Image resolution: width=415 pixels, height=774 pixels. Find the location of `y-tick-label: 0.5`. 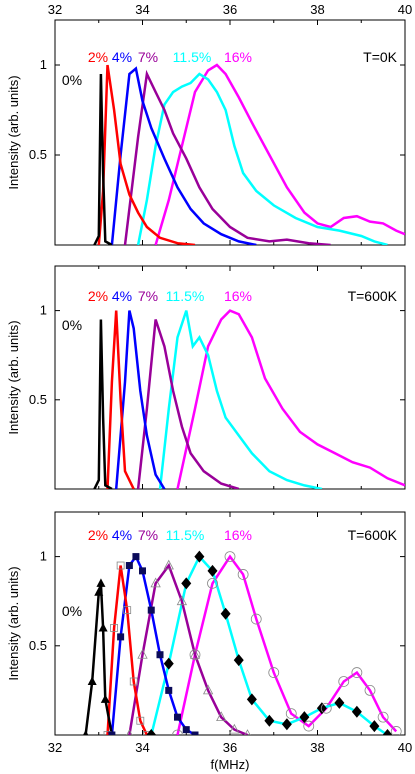

y-tick-label: 0.5 is located at coordinates (38, 399).